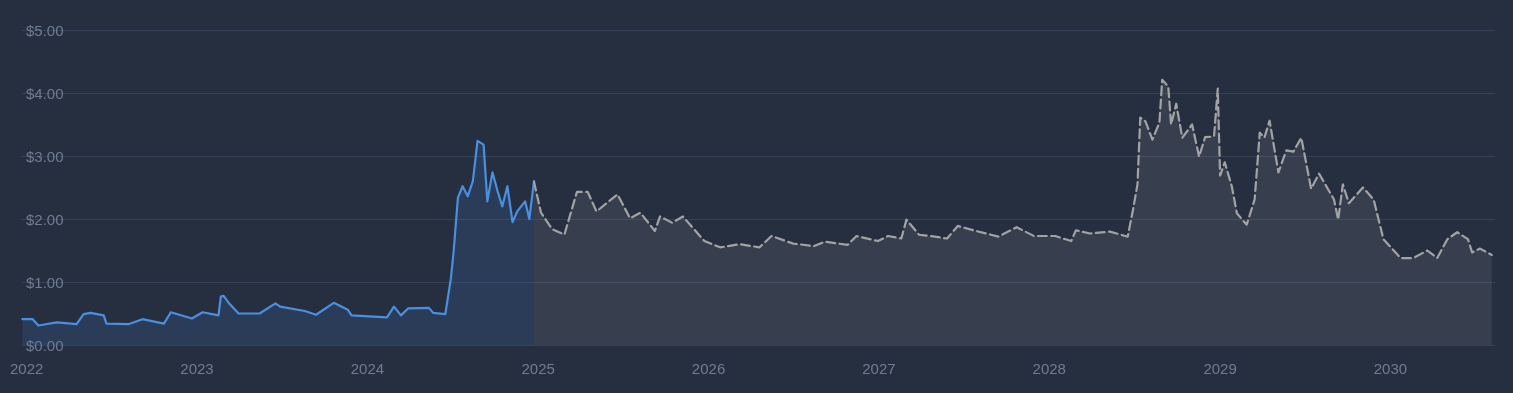  Describe the element at coordinates (45, 282) in the screenshot. I see `y-tick-label: $1.00` at that location.